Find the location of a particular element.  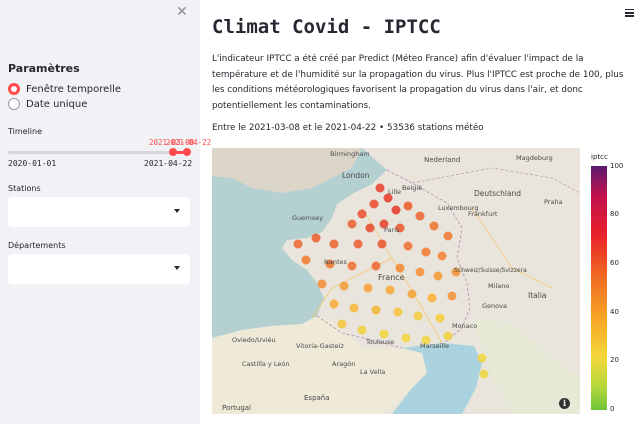

colorbar is located at coordinates (599, 288).